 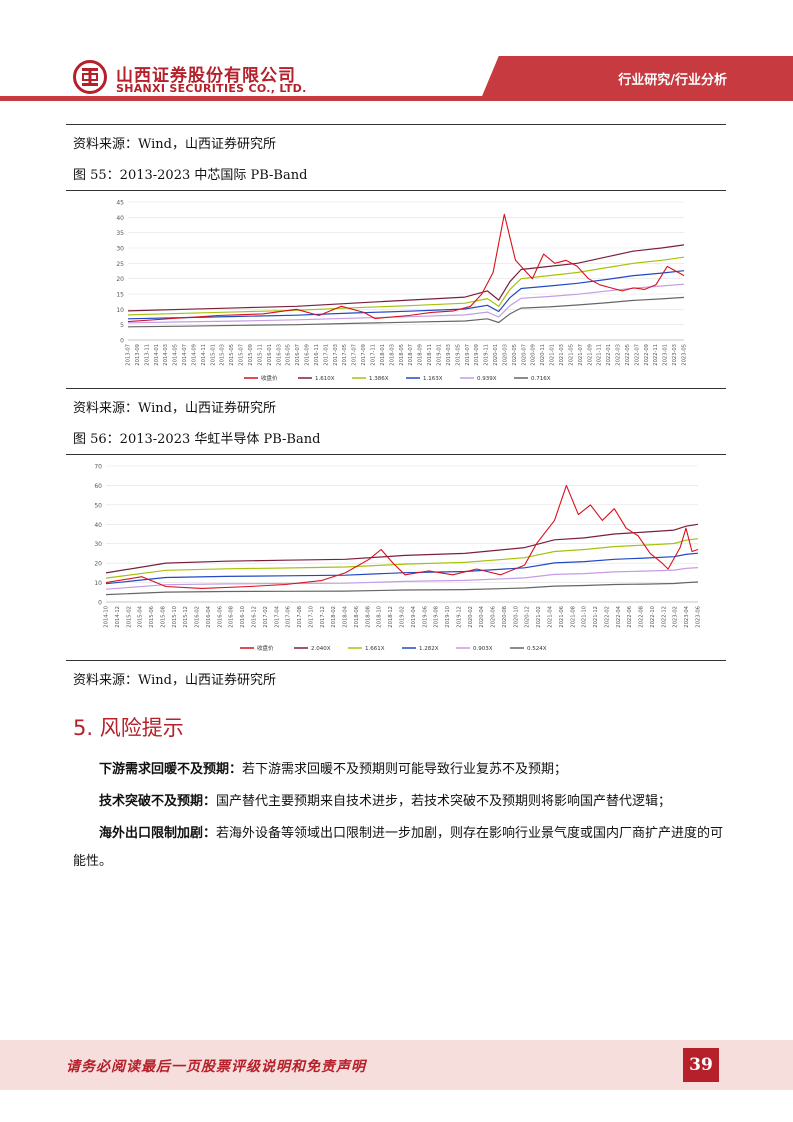 What do you see at coordinates (400, 770) in the screenshot?
I see `risk-item-demand: 下游需求回暖不及预期：若下游需求回暖不及预期则可能导致行业复苏不及预期；` at bounding box center [400, 770].